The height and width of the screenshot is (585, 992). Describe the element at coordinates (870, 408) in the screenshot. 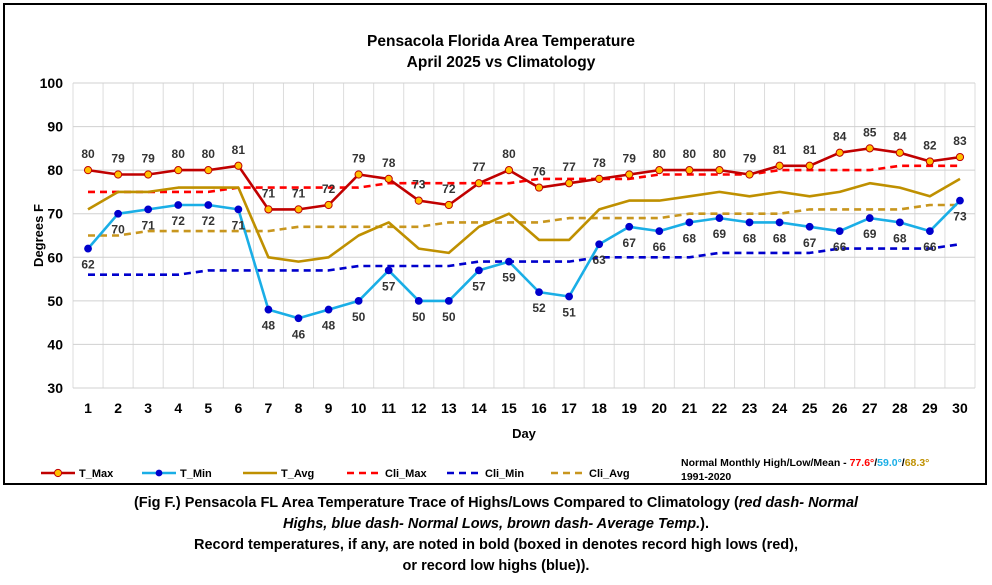

I see `x-tick-label: 27` at that location.